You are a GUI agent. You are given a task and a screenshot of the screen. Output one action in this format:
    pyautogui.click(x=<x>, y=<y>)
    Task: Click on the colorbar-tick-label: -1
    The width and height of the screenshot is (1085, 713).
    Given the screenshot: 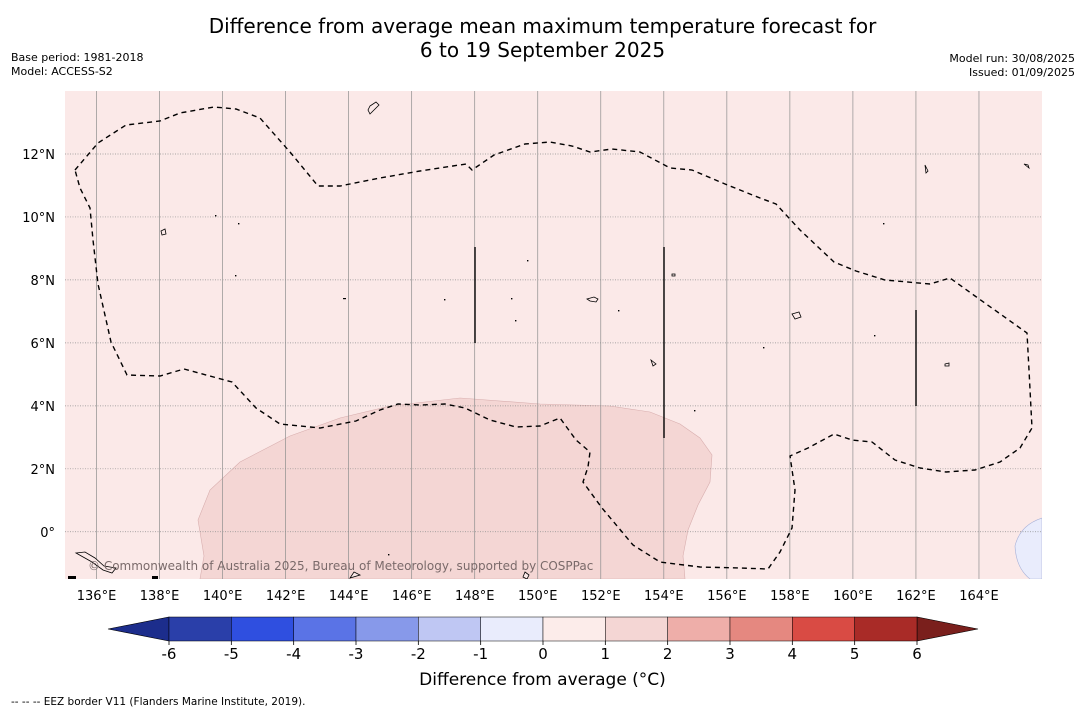 What is the action you would take?
    pyautogui.click(x=480, y=654)
    